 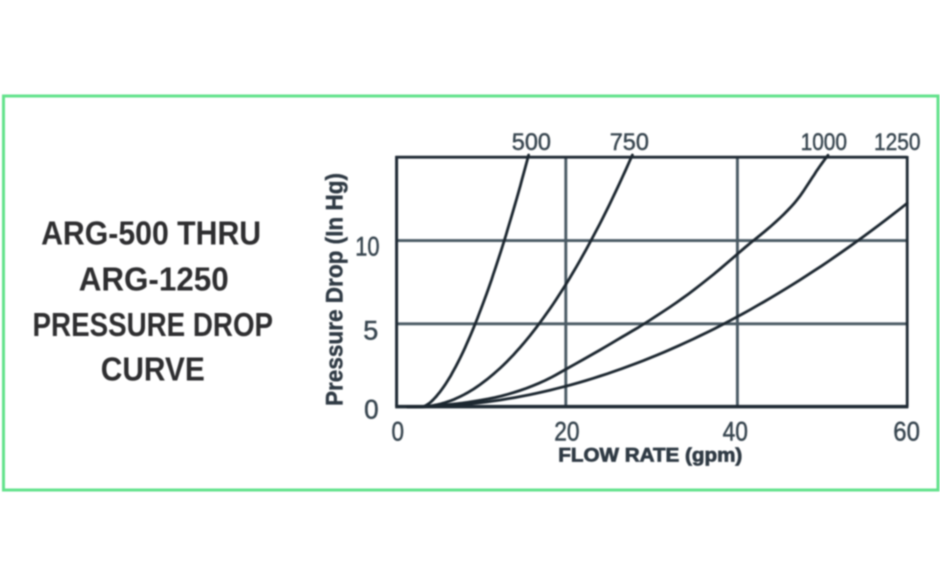 I want to click on svg-text: FLOW RATE (gpm), so click(x=650, y=456).